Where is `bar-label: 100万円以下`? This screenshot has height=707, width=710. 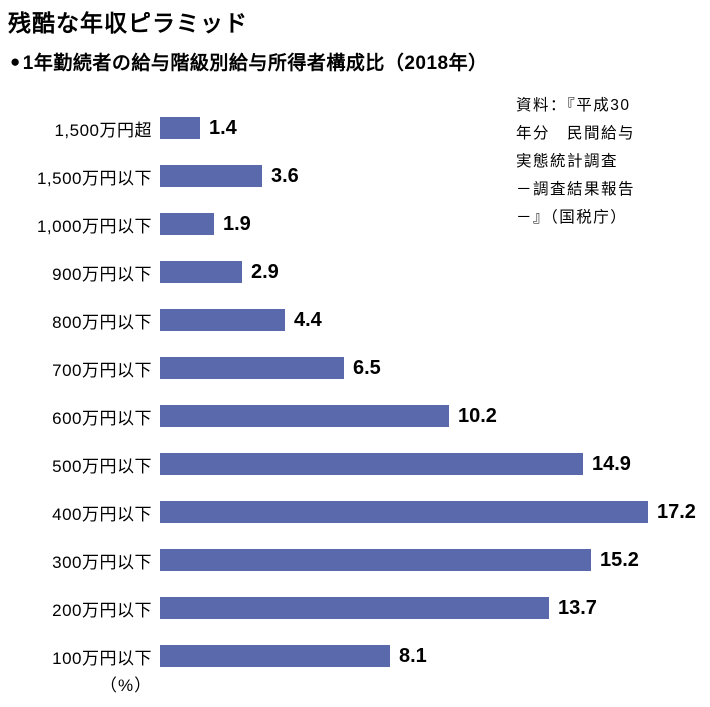 bar-label: 100万円以下 is located at coordinates (102, 658).